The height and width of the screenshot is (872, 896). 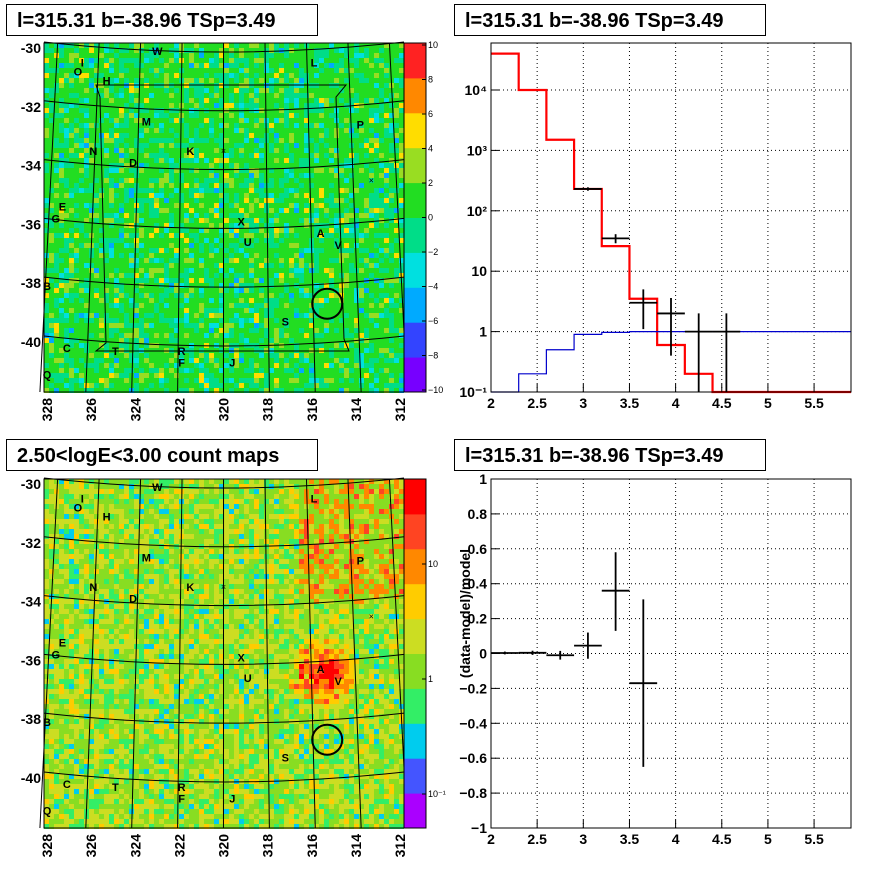 I want to click on colorbar-tick: −2, so click(x=433, y=252).